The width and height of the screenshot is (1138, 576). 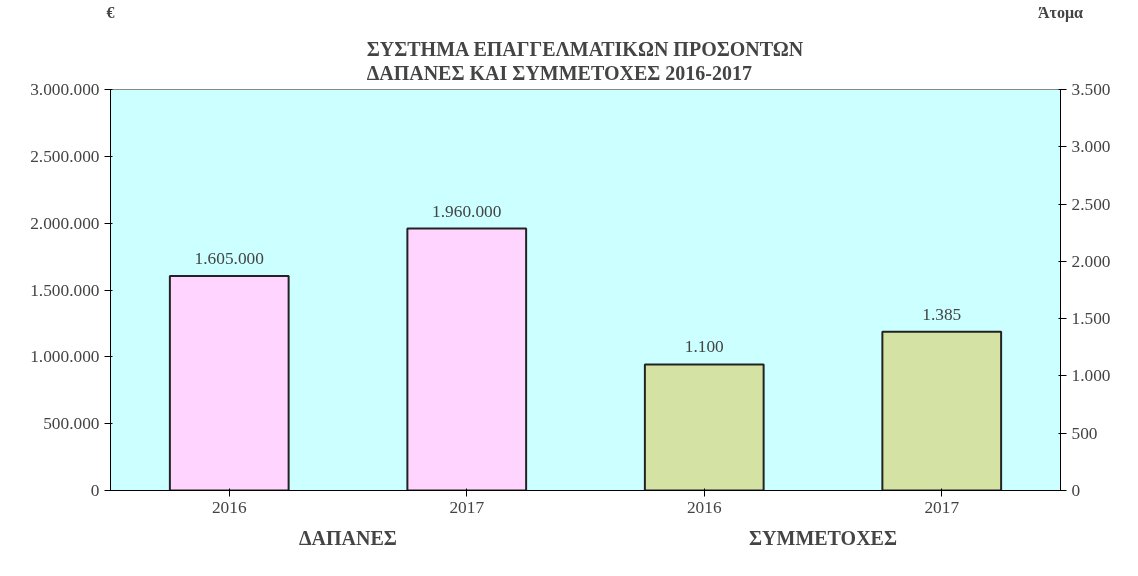 What do you see at coordinates (95, 490) in the screenshot?
I see `y-tick-label: 0` at bounding box center [95, 490].